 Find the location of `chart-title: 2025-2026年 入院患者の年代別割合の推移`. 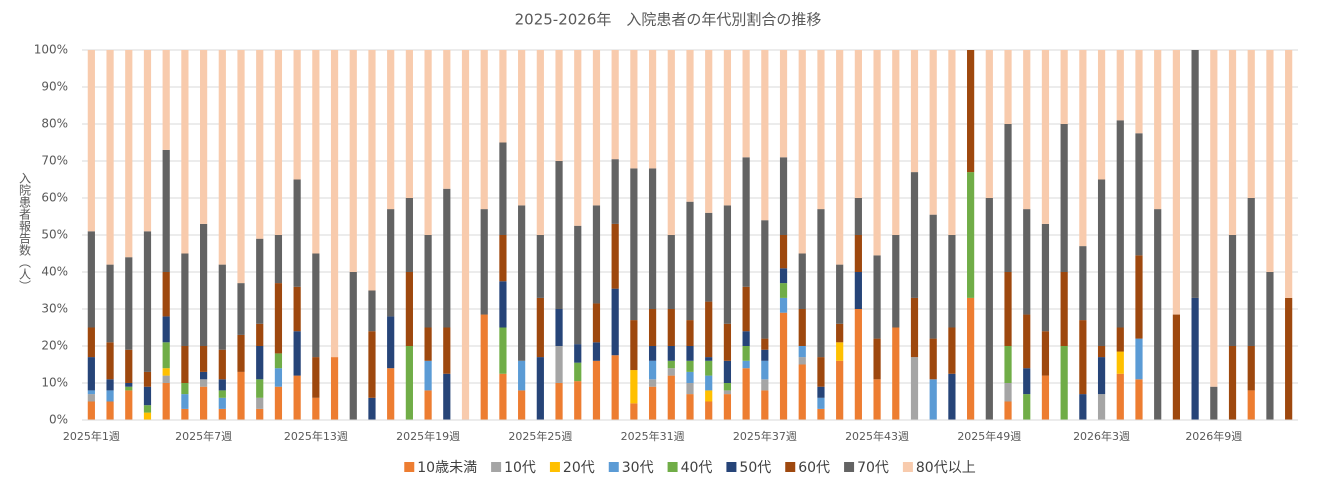

chart-title: 2025-2026年 入院患者の年代別割合の推移 is located at coordinates (668, 20).